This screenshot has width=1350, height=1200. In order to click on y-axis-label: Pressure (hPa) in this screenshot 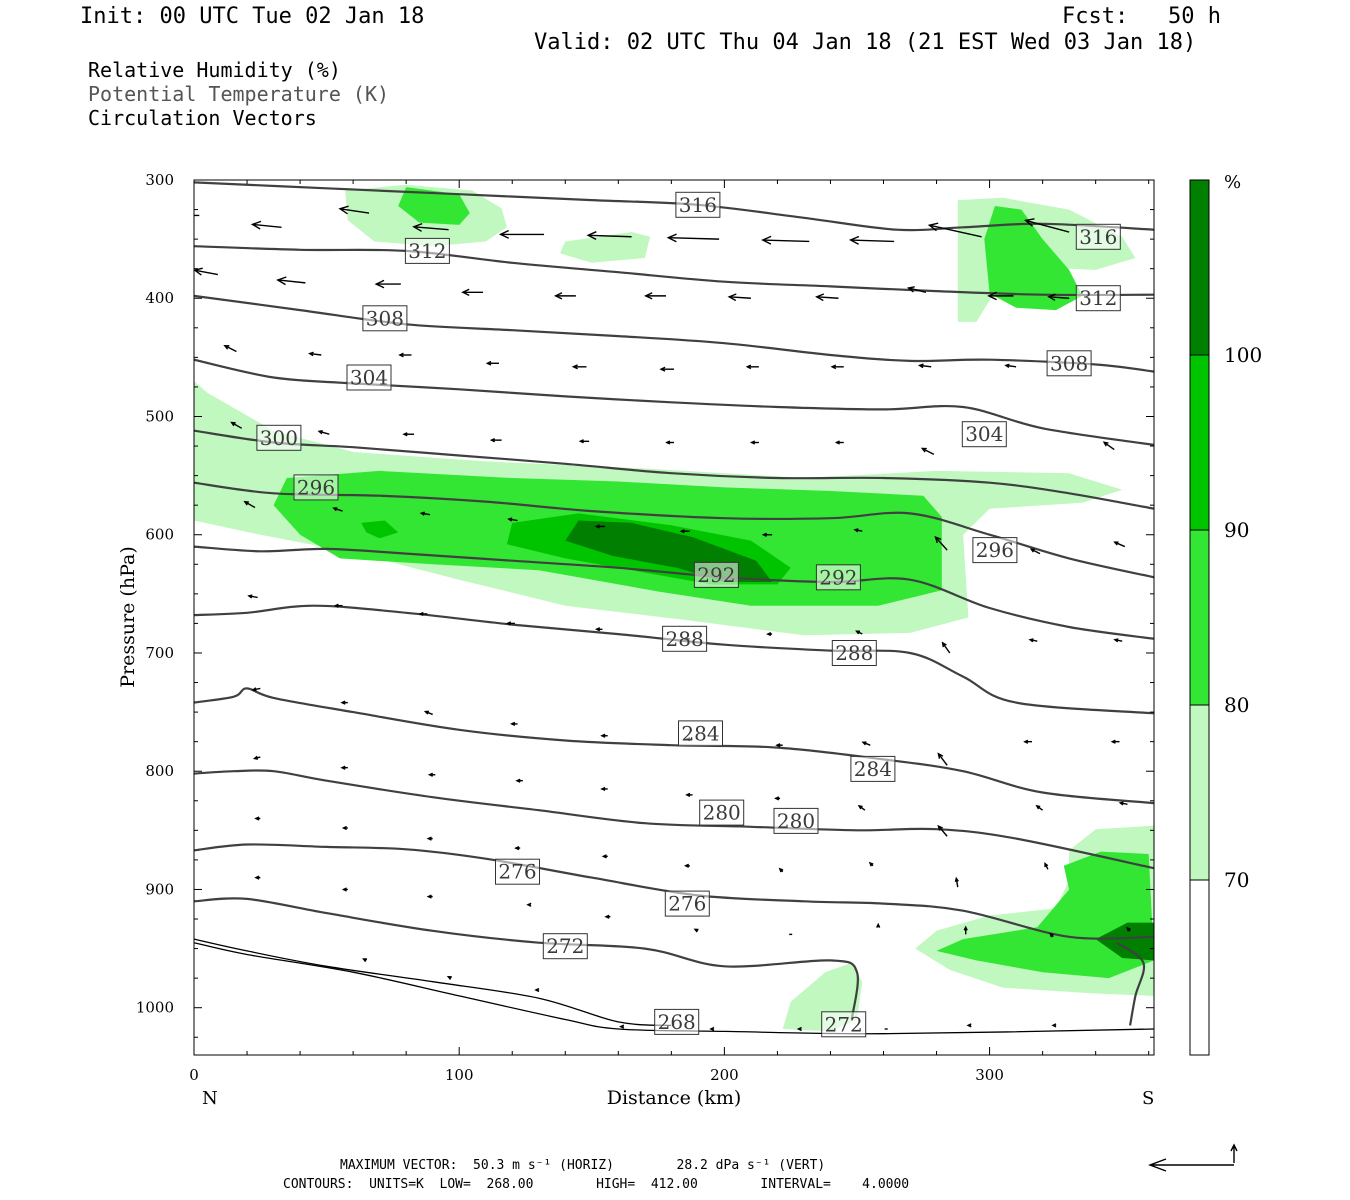, I will do `click(128, 617)`.